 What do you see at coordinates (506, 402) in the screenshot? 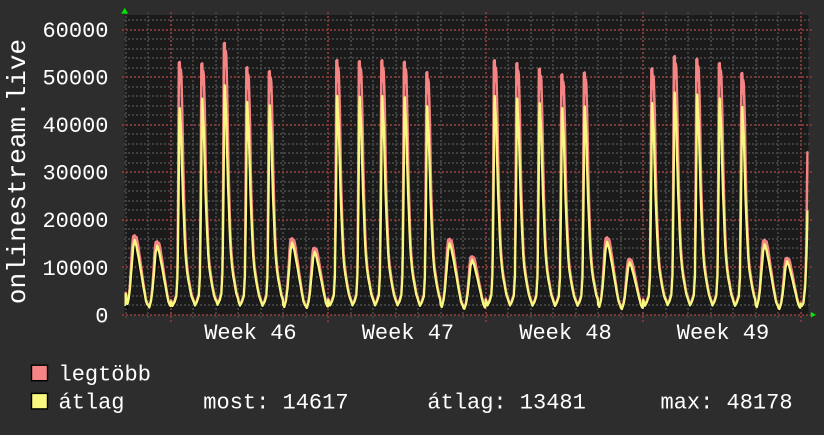
I see `svg-text: átlag: 13481` at bounding box center [506, 402].